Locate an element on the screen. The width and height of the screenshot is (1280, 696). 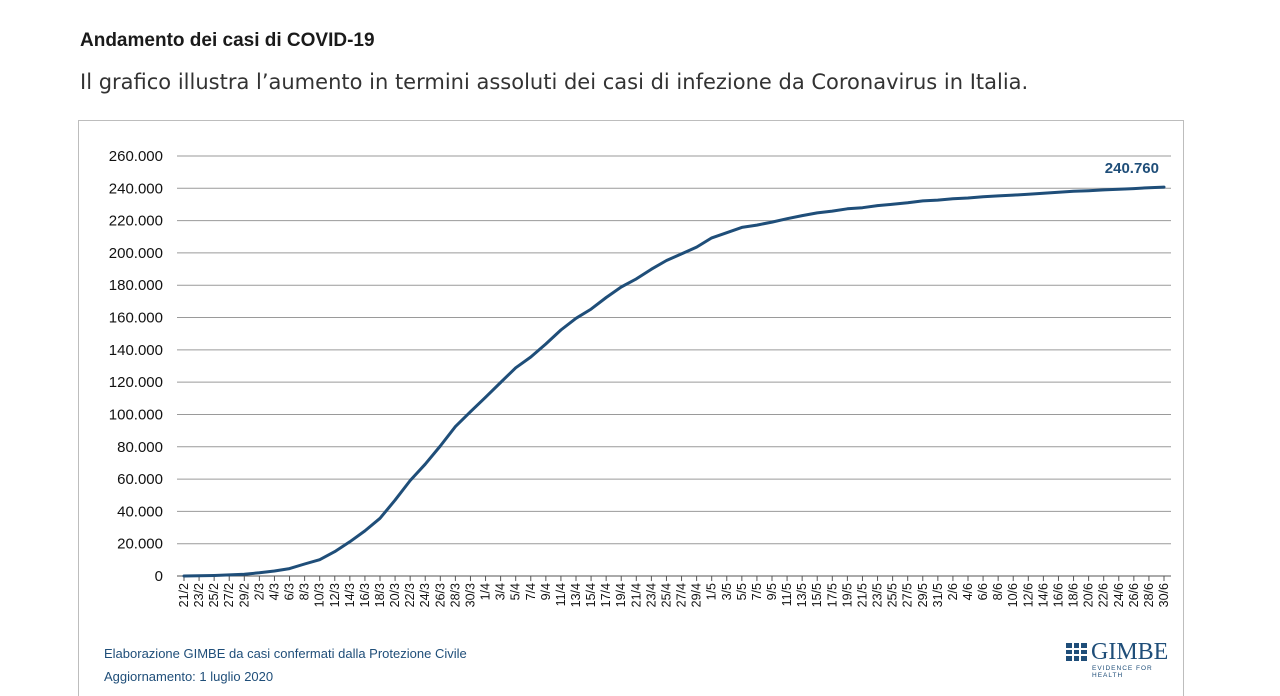
x-tick-label: 10/3 is located at coordinates (320, 595).